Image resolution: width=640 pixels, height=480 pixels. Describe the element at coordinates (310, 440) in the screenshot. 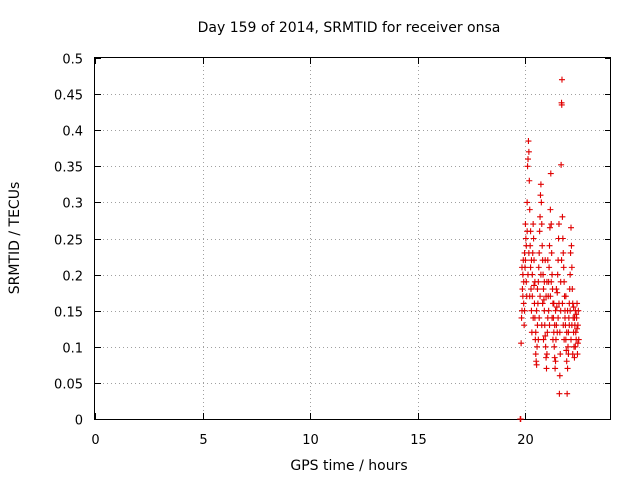

I see `x-tick-label: 10` at that location.